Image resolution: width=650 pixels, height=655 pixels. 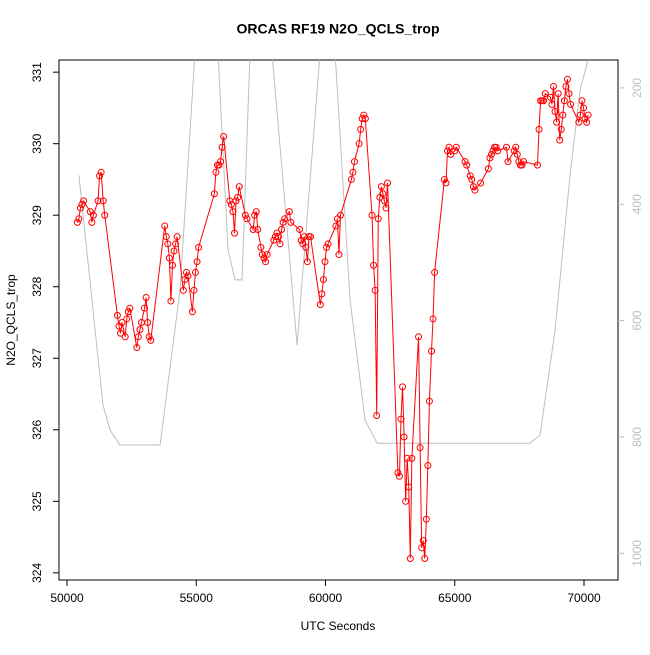 What do you see at coordinates (637, 437) in the screenshot?
I see `y2-tick-label: 800` at bounding box center [637, 437].